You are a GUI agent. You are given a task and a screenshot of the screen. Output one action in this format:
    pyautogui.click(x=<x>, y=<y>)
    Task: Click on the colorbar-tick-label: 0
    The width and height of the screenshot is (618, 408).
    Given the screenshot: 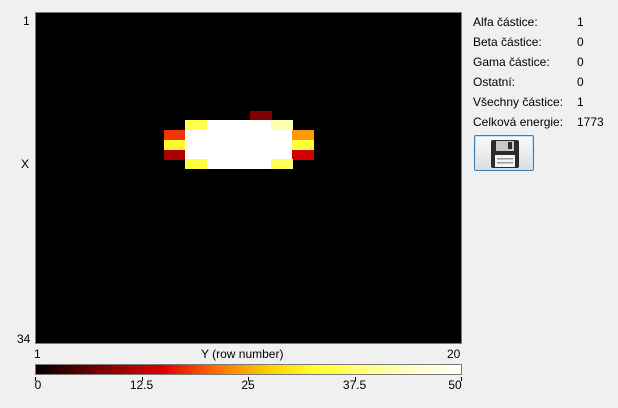 What is the action you would take?
    pyautogui.click(x=38, y=385)
    